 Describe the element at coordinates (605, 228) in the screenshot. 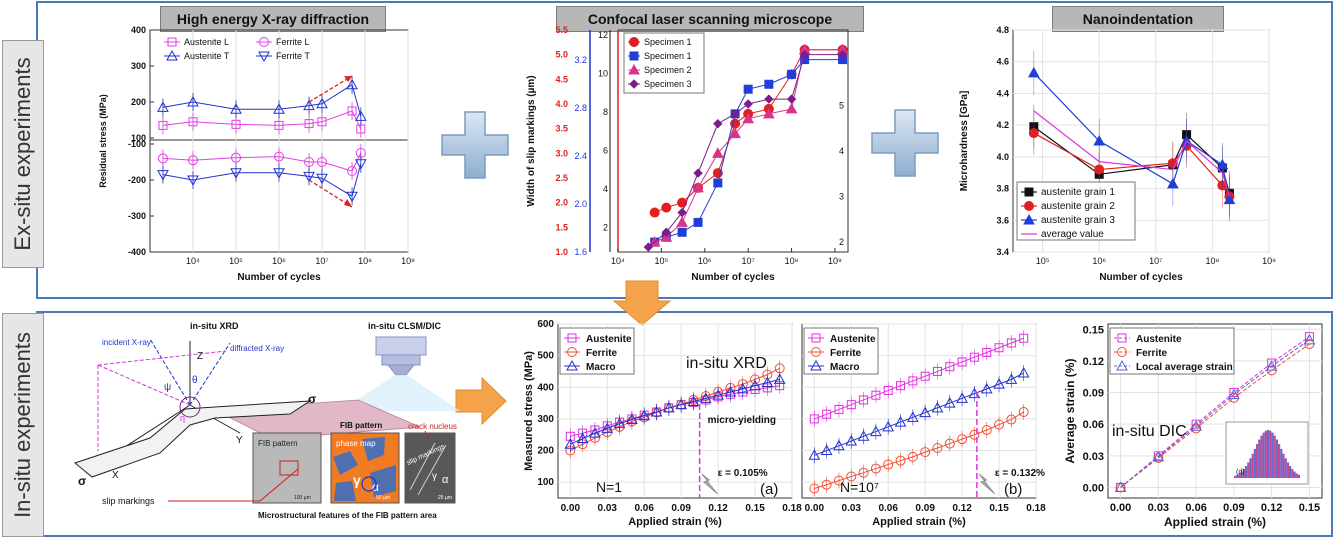

I see `y-tick-label-black: 2` at that location.